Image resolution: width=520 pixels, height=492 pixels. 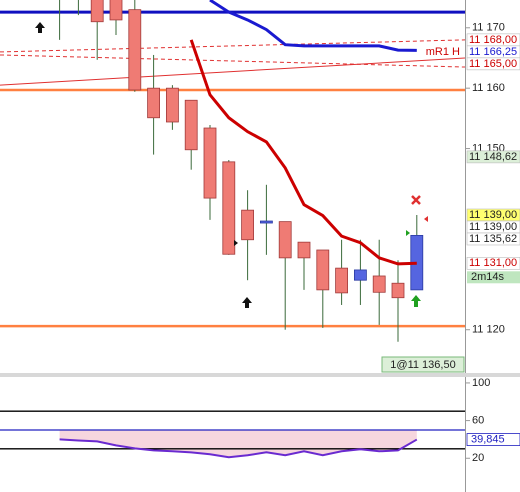 I want to click on y-tick-label: 100, so click(x=481, y=383).